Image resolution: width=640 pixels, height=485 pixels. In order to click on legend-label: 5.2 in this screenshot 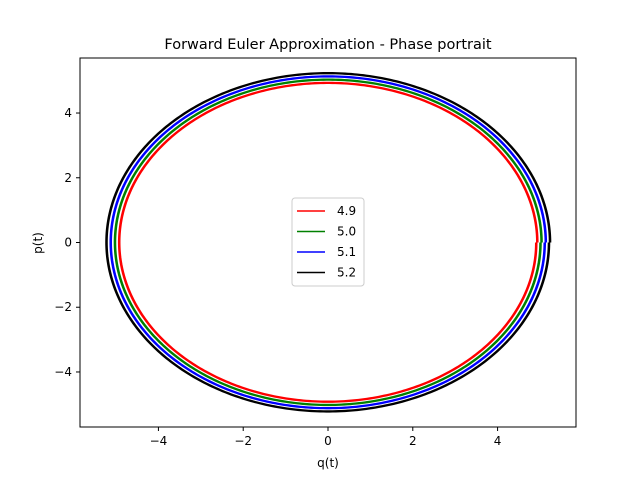, I will do `click(346, 273)`.